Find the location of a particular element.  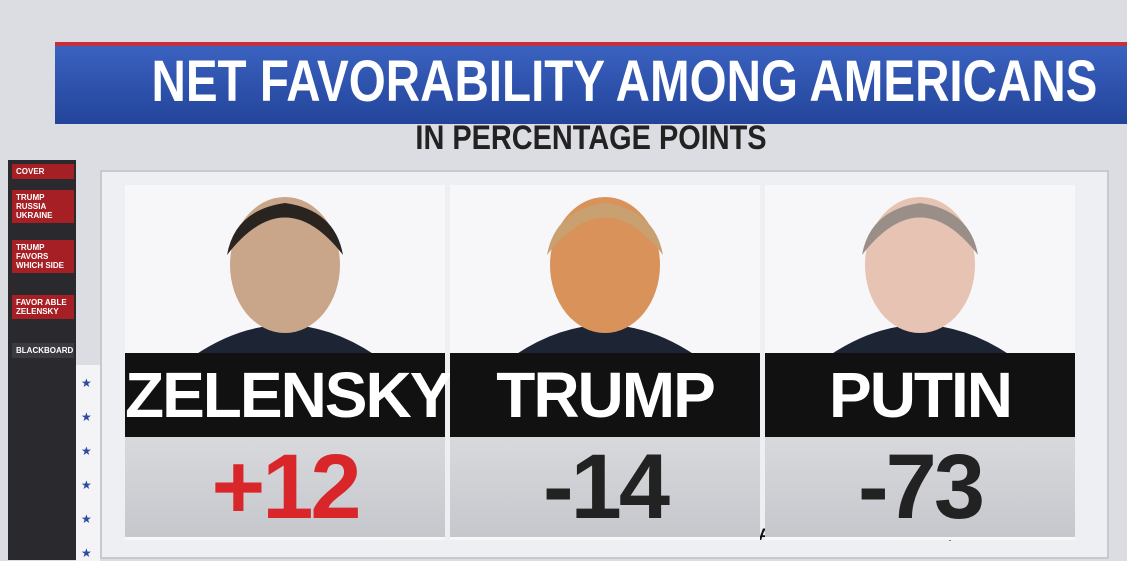

sidebar-item: TRUMP FAVORS WHICH SIDE is located at coordinates (43, 256).